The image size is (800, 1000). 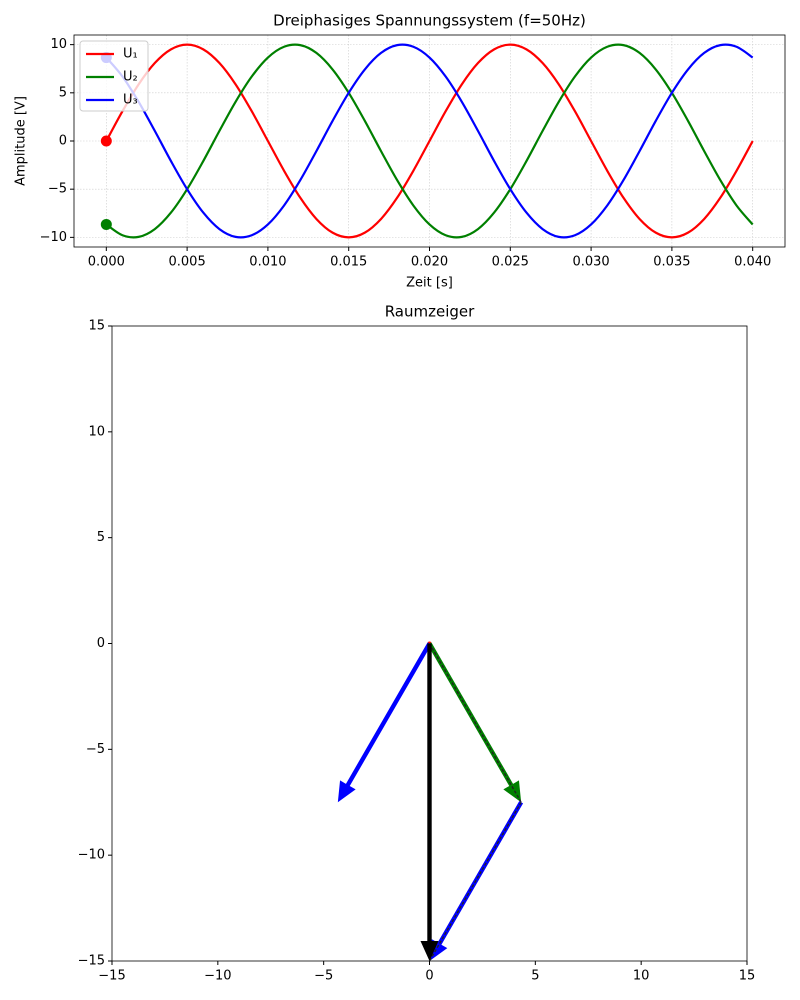 I want to click on x-tick-label: 0, so click(x=429, y=976).